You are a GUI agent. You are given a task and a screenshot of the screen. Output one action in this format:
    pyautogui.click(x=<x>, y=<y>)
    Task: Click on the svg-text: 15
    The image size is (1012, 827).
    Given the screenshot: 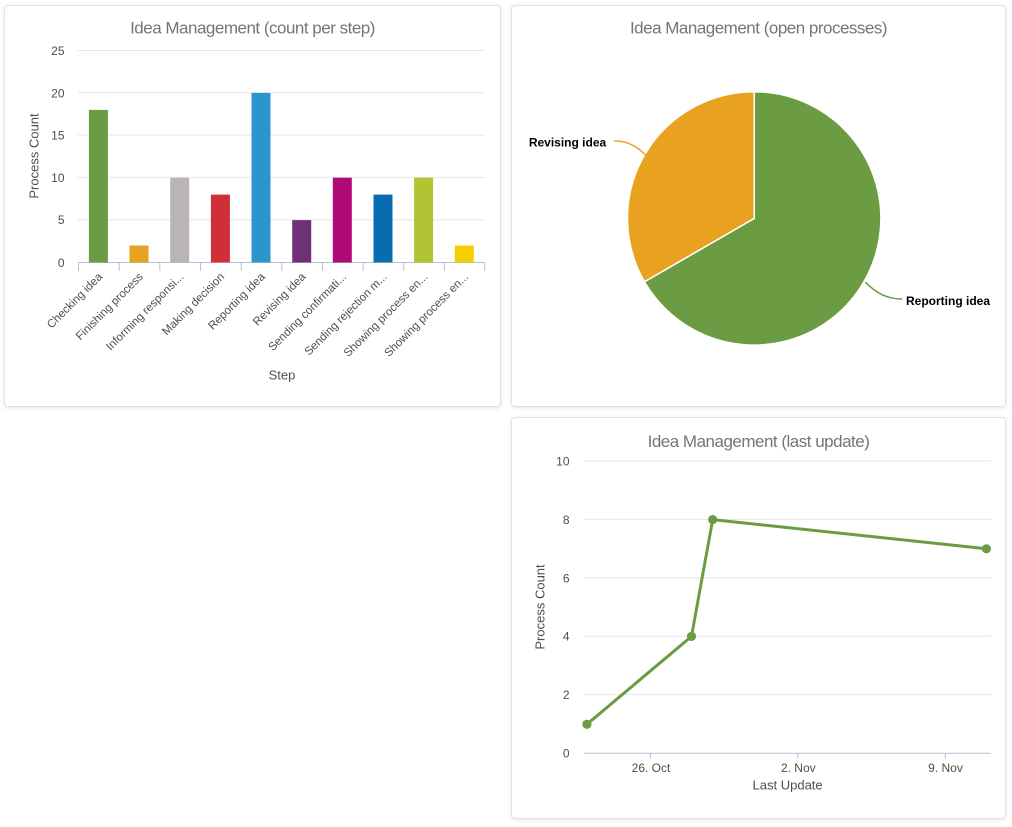 What is the action you would take?
    pyautogui.click(x=58, y=136)
    